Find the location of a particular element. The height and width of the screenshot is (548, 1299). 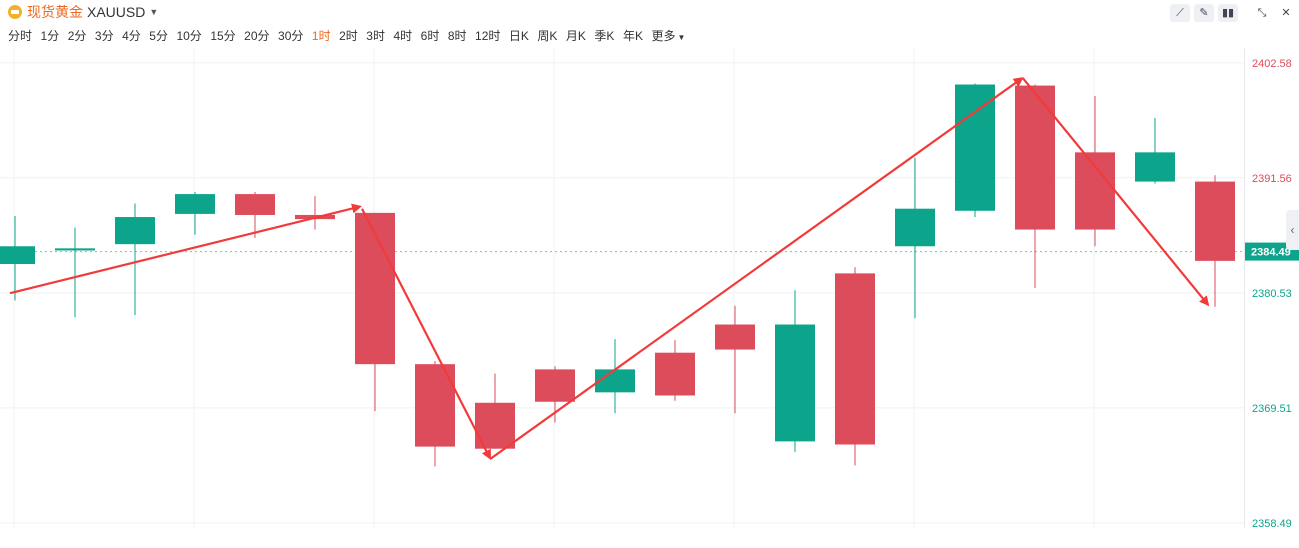

window-tools: ⤡ ✕ is located at coordinates (1272, 13).